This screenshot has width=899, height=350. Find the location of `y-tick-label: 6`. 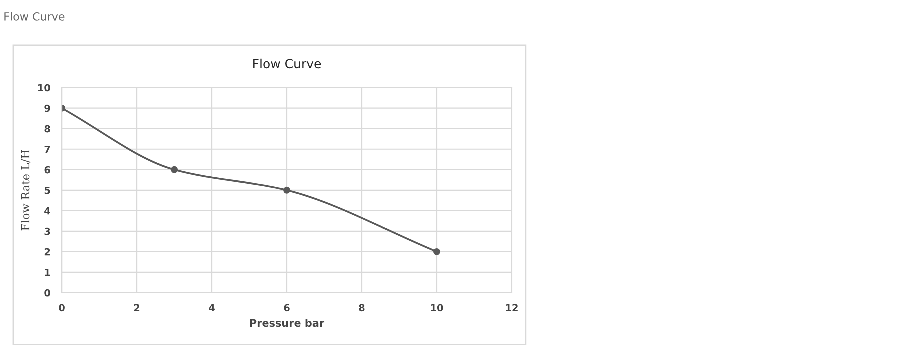

y-tick-label: 6 is located at coordinates (47, 170).